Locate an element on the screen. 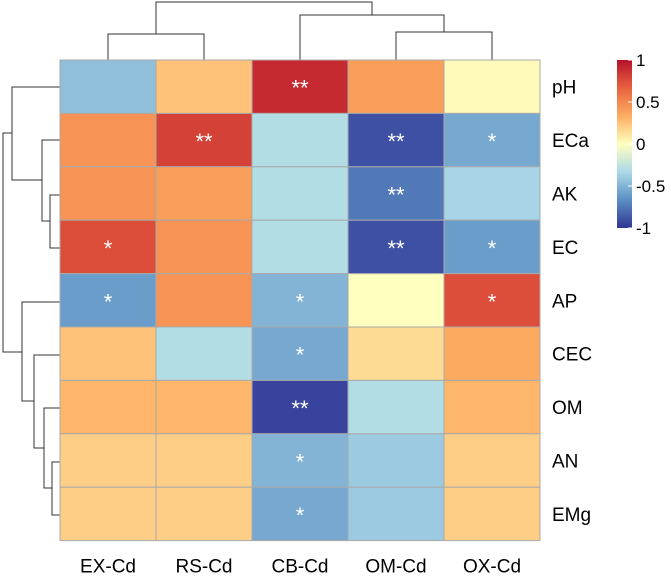 The image size is (671, 578). heatmap-cell-CEC-OM-Cd is located at coordinates (396, 353).